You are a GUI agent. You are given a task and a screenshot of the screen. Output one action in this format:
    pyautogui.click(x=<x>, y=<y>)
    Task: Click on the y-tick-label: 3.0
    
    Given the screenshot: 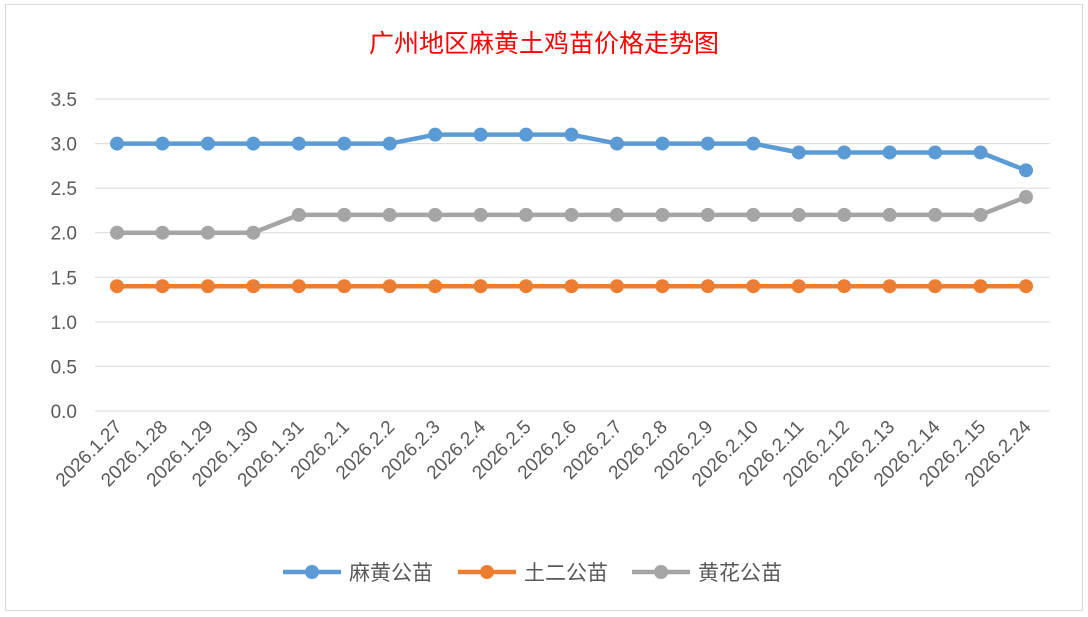 What is the action you would take?
    pyautogui.click(x=64, y=145)
    